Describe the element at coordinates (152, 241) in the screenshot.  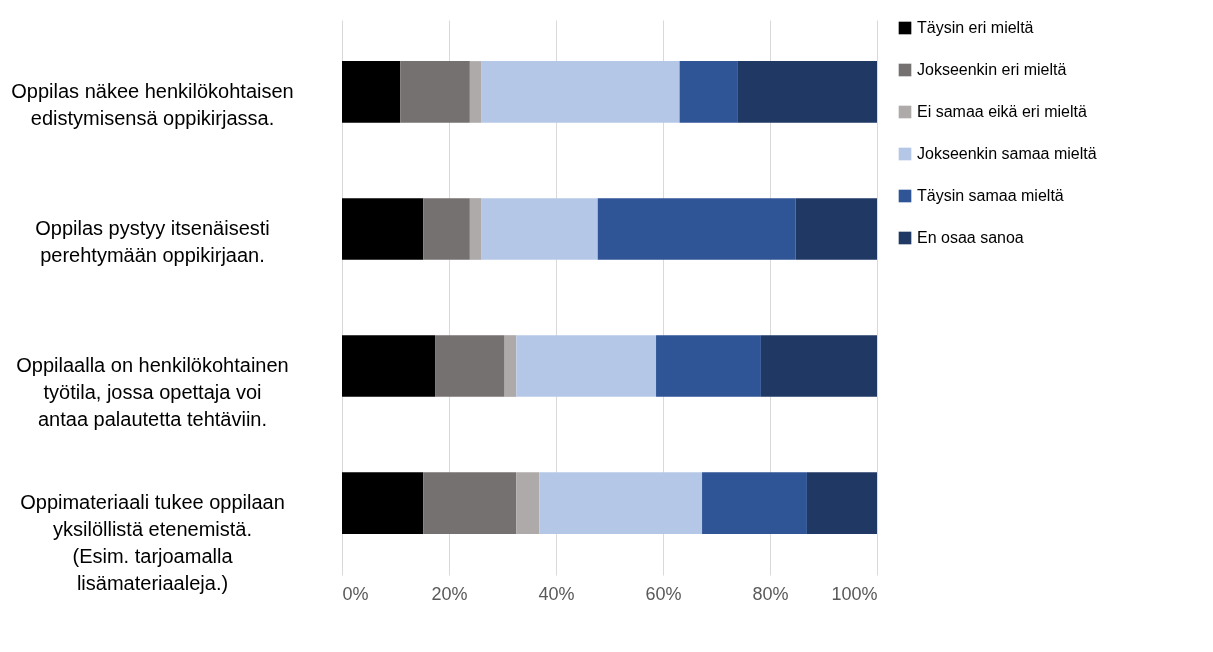
I see `y-tick-label: Oppilas pystyy itsenäisesti perehtymään oppikirjaan.` at that location.